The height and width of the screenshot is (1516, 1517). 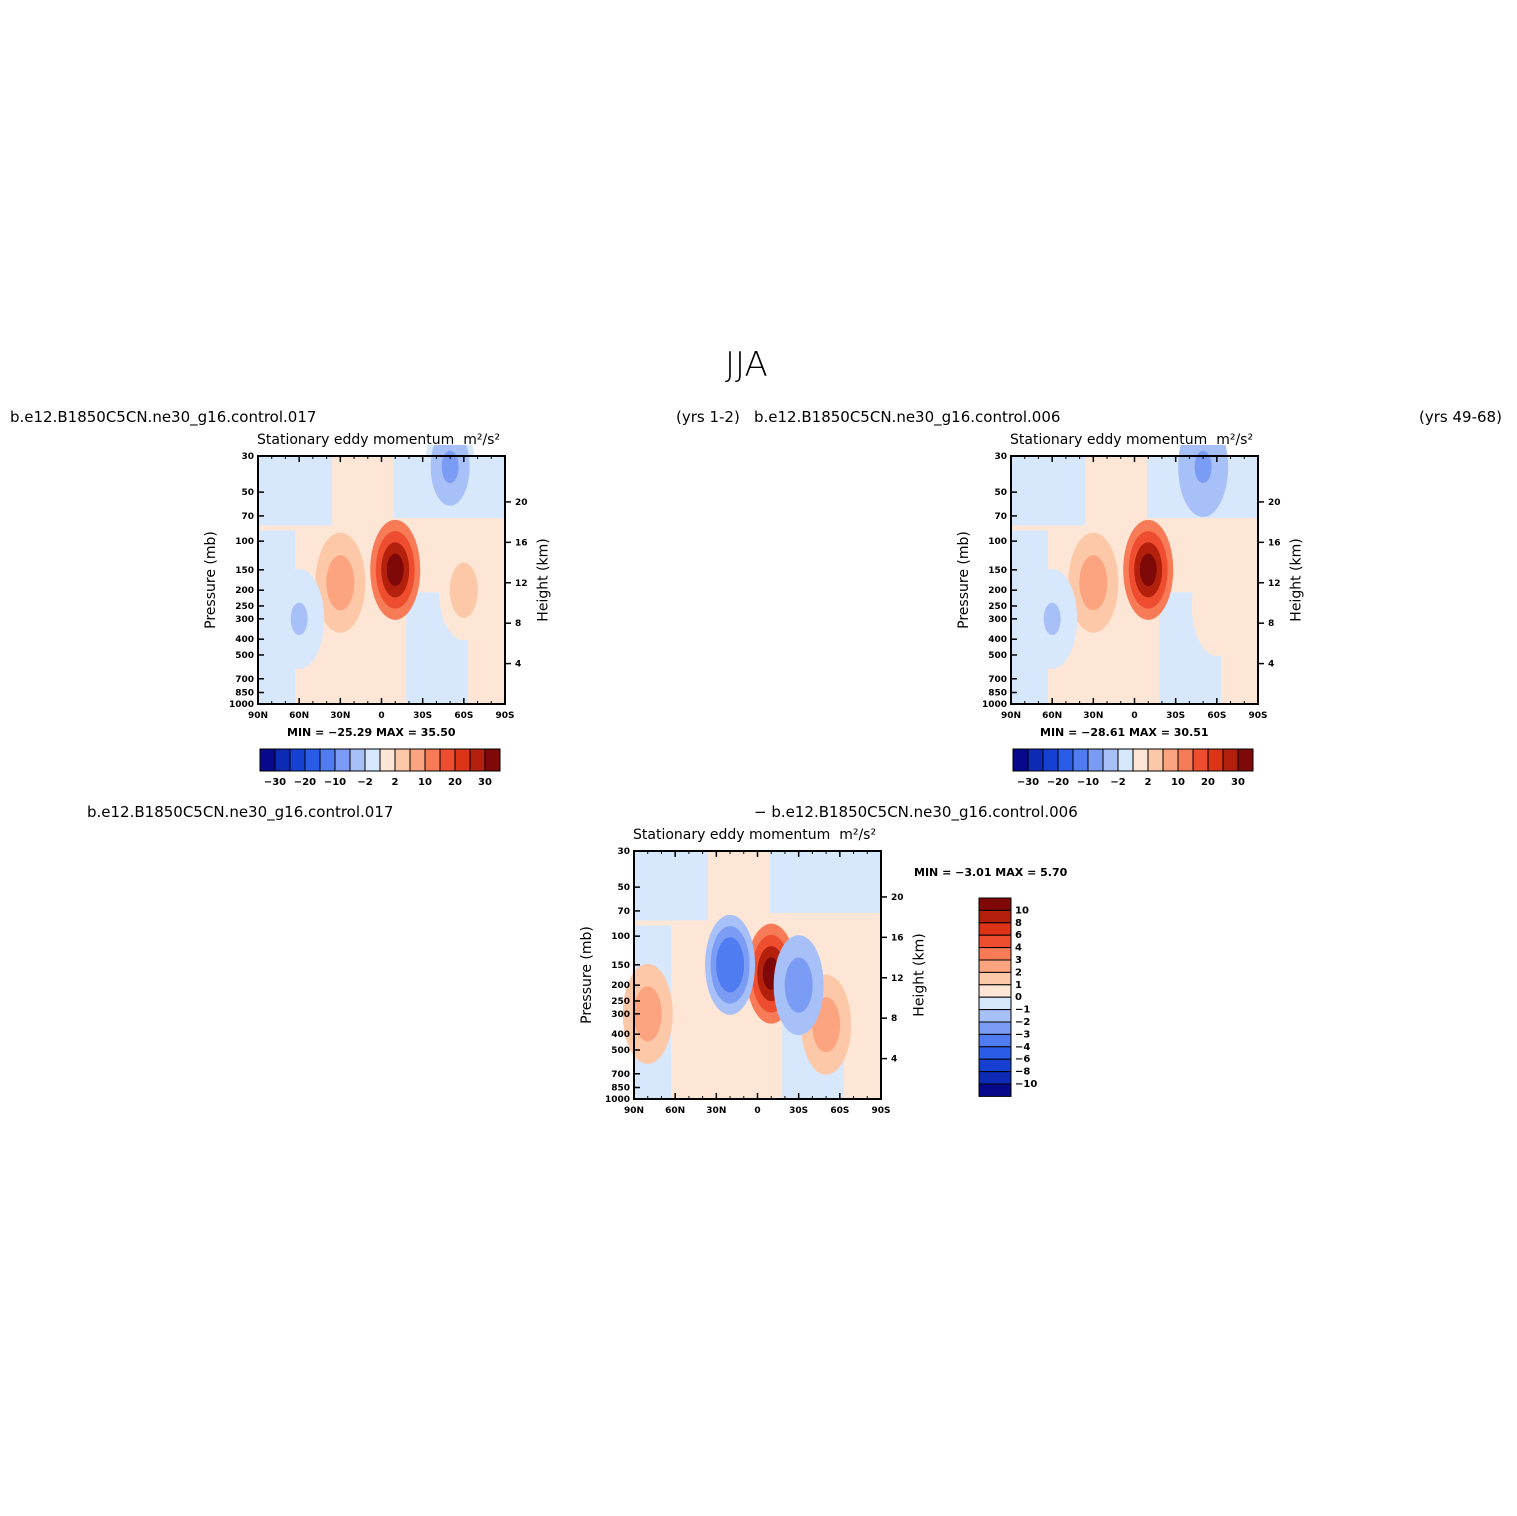 What do you see at coordinates (1000, 517) in the screenshot?
I see `panel2-ytick-label: 70` at bounding box center [1000, 517].